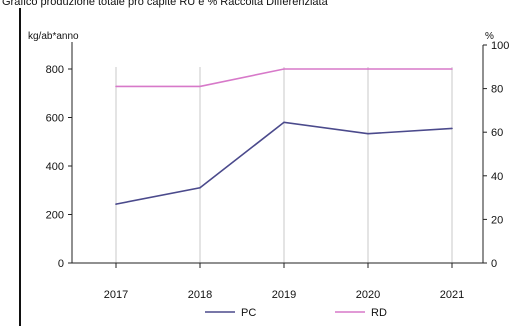 This screenshot has width=523, height=331. Describe the element at coordinates (20, 167) in the screenshot. I see `frame-left-border` at that location.